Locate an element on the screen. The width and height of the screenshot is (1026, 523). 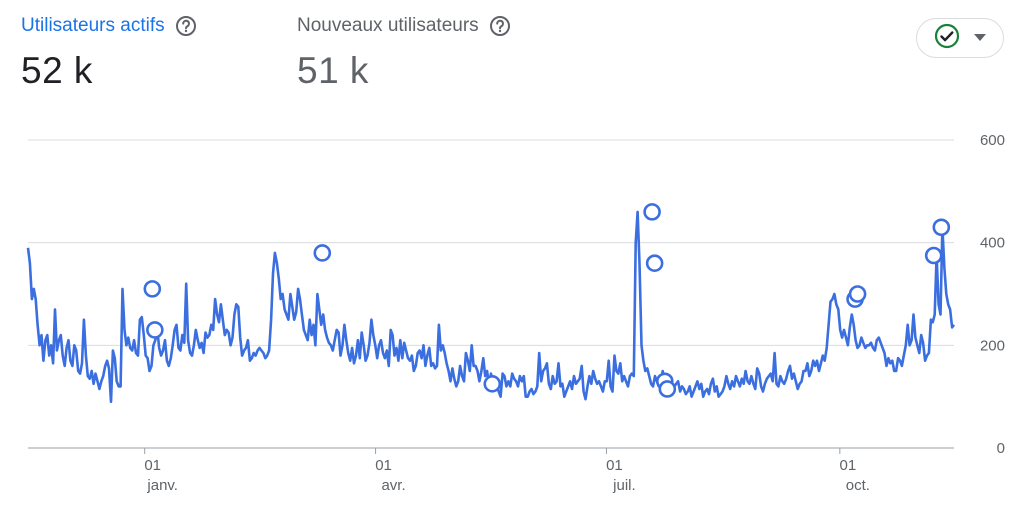
metric-new-users-label: Nouveaux utilisateurs is located at coordinates (388, 25).